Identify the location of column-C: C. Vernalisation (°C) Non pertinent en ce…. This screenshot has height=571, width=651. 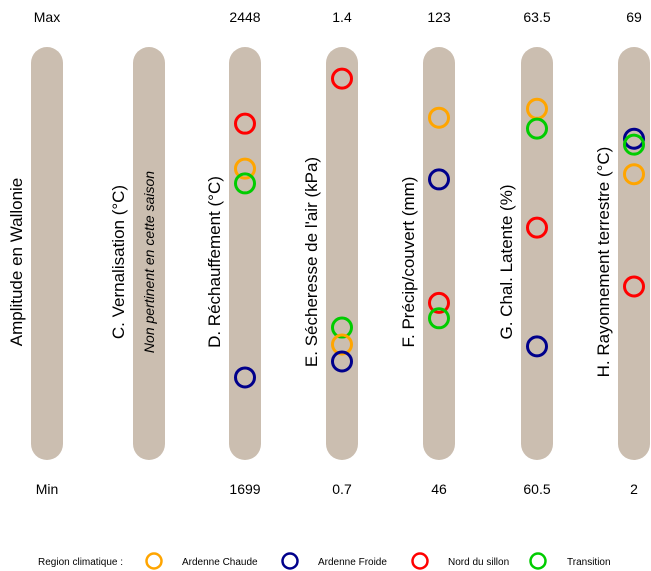
(137, 253).